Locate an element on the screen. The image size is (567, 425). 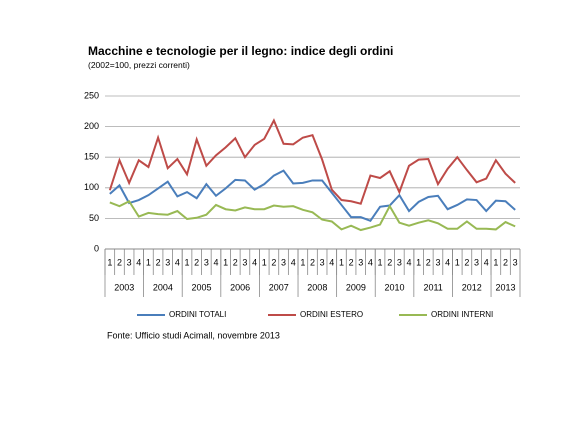
year-label: 2005 is located at coordinates (201, 287).